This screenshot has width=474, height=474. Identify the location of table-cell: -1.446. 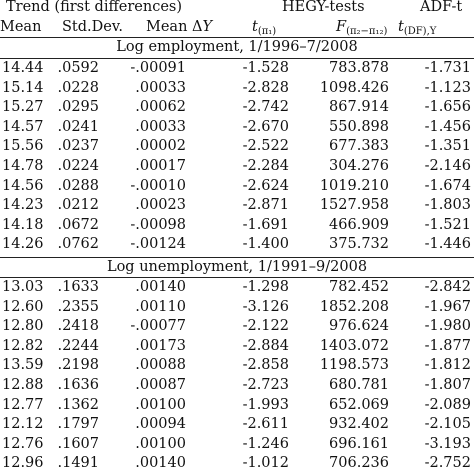
(447, 244).